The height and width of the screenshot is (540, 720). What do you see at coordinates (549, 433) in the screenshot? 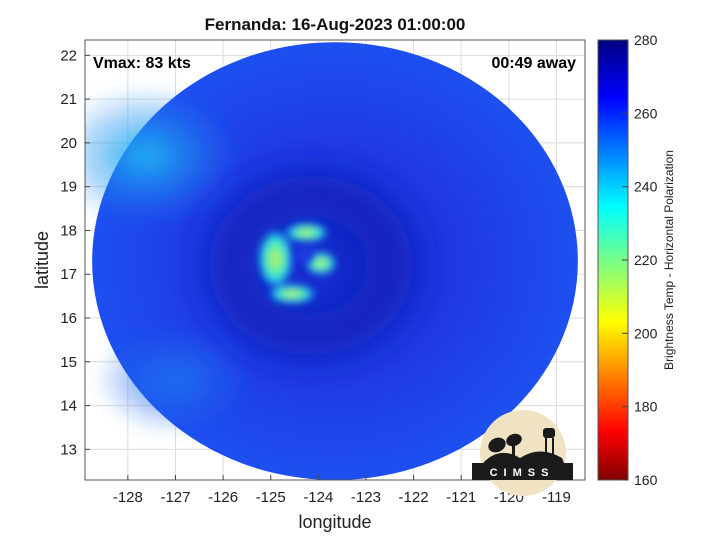
I see `logo-water-tower-tank` at bounding box center [549, 433].